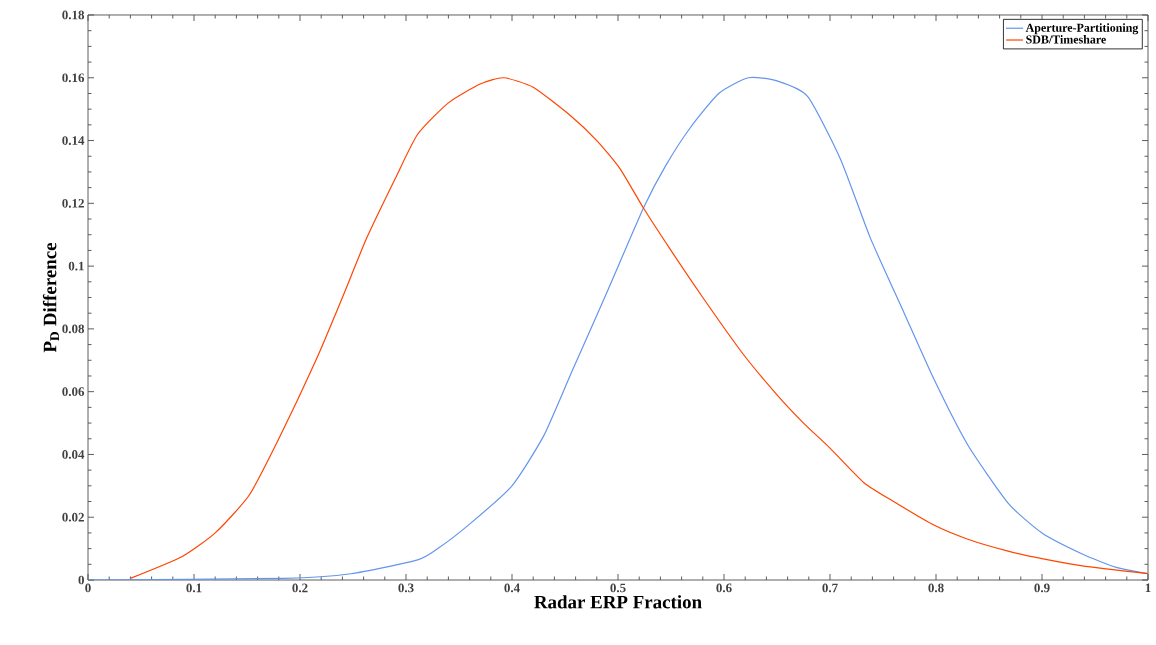 This screenshot has width=1156, height=645. I want to click on y-tick-label: 0.1, so click(76, 266).